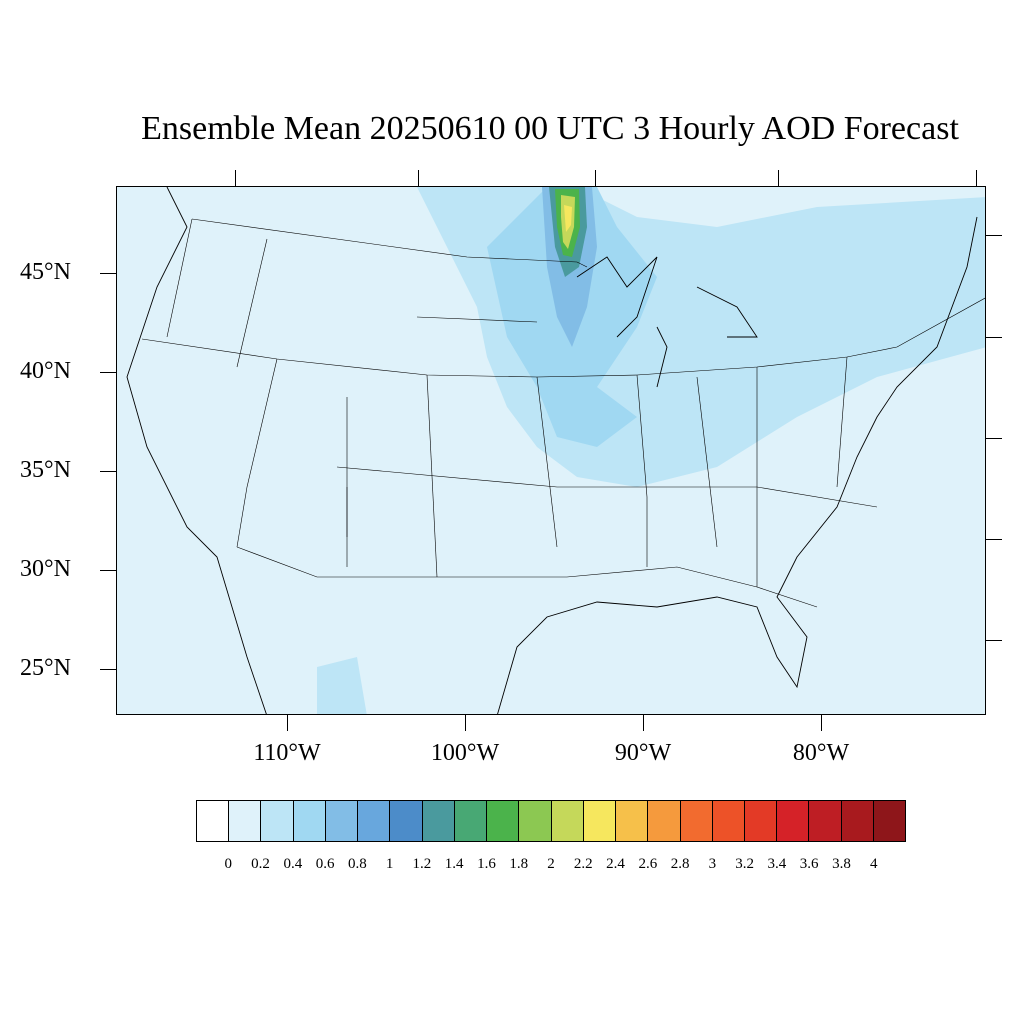 Image resolution: width=1024 pixels, height=1024 pixels. I want to click on lon-label-90w: 90°W, so click(643, 753).